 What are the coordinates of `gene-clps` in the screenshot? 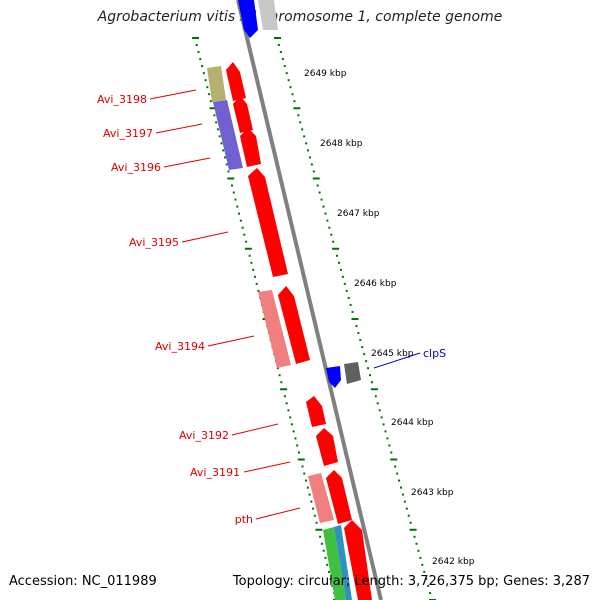 It's located at (333, 377).